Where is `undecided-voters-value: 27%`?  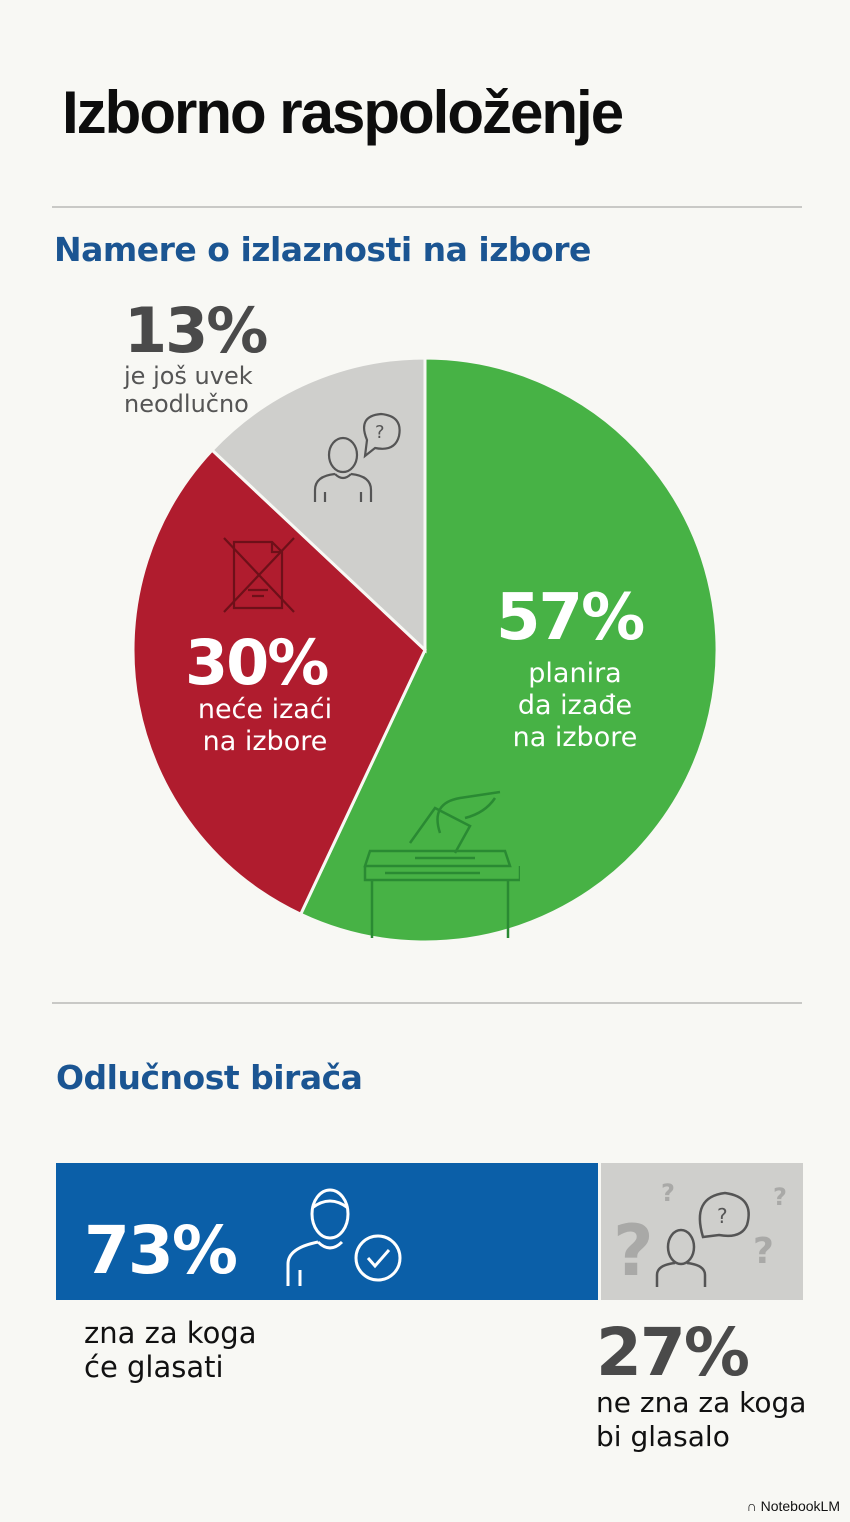
undecided-voters-value: 27% is located at coordinates (673, 1352).